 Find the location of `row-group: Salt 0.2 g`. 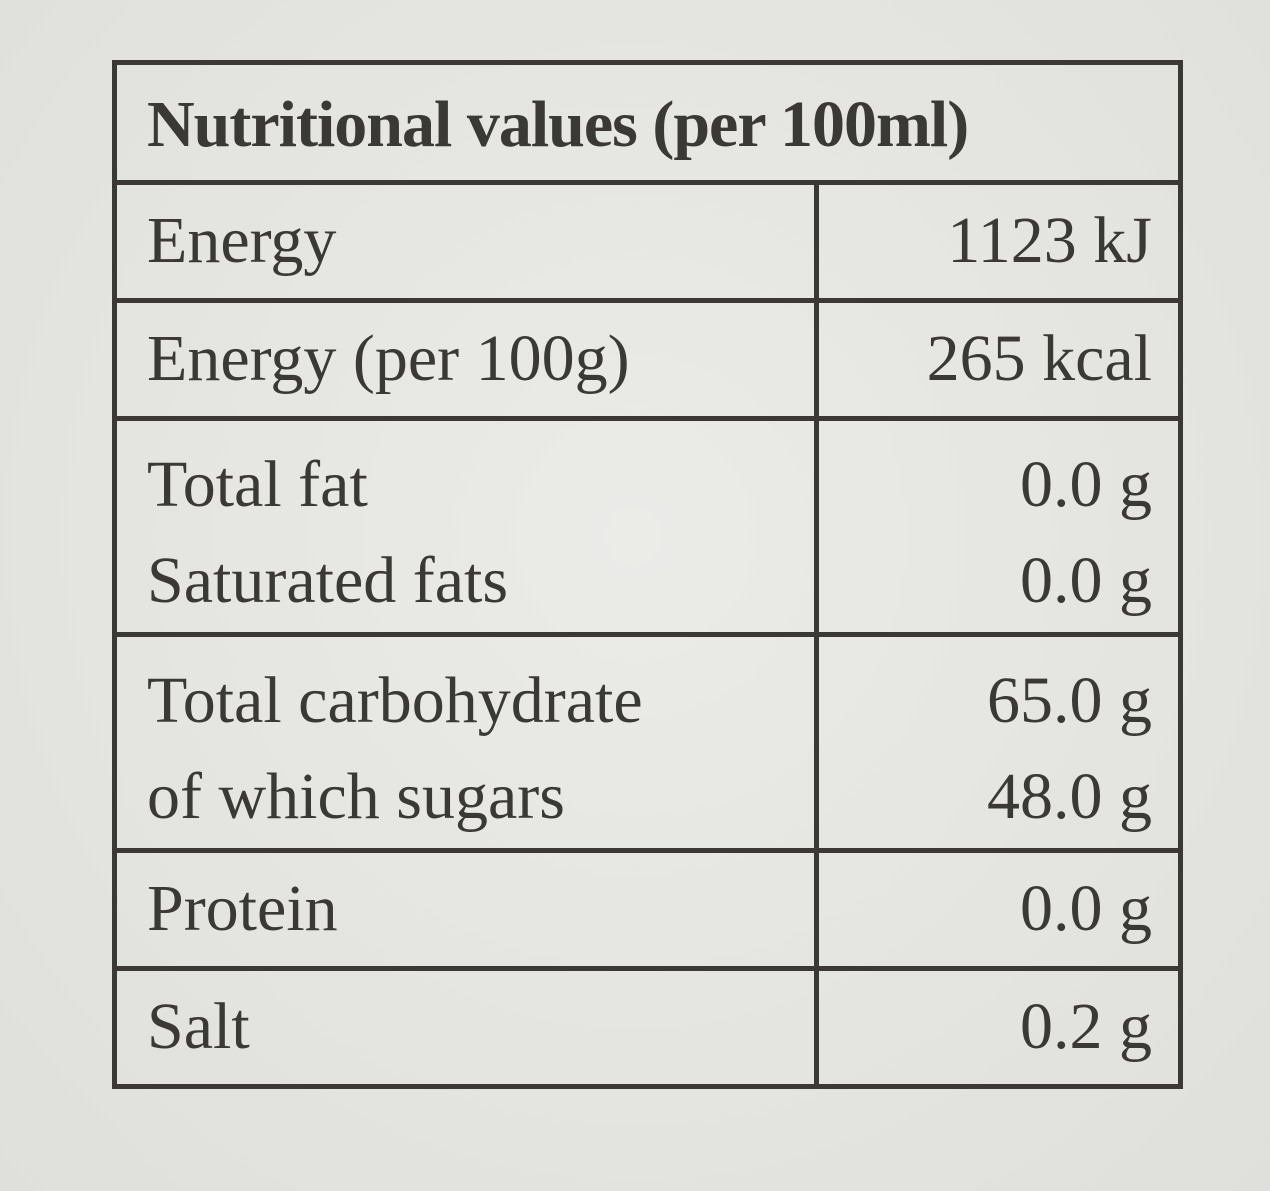

row-group: Salt 0.2 g is located at coordinates (647, 1027).